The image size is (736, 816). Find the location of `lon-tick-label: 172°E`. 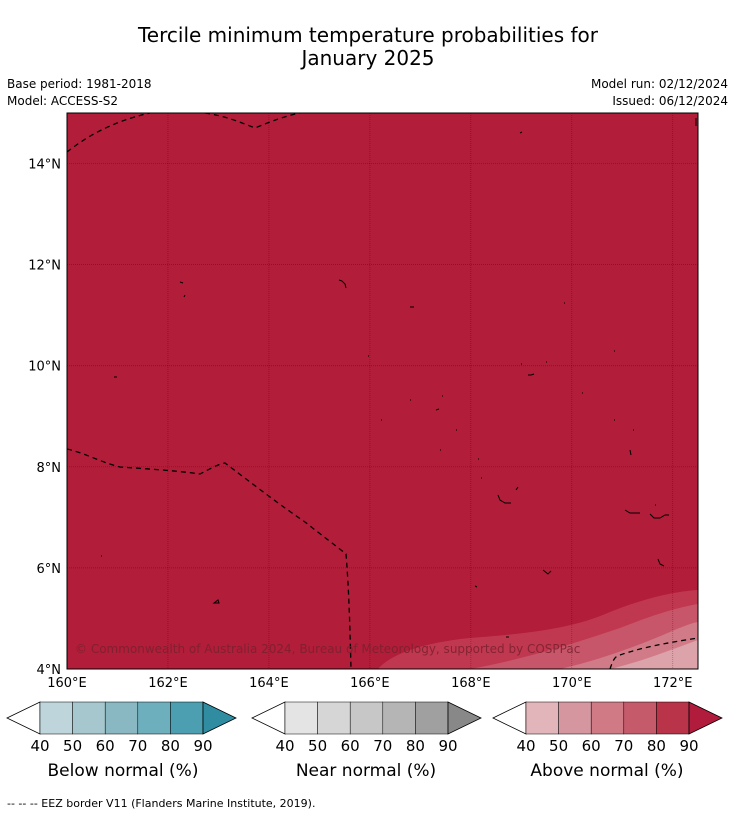

lon-tick-label: 172°E is located at coordinates (673, 683).